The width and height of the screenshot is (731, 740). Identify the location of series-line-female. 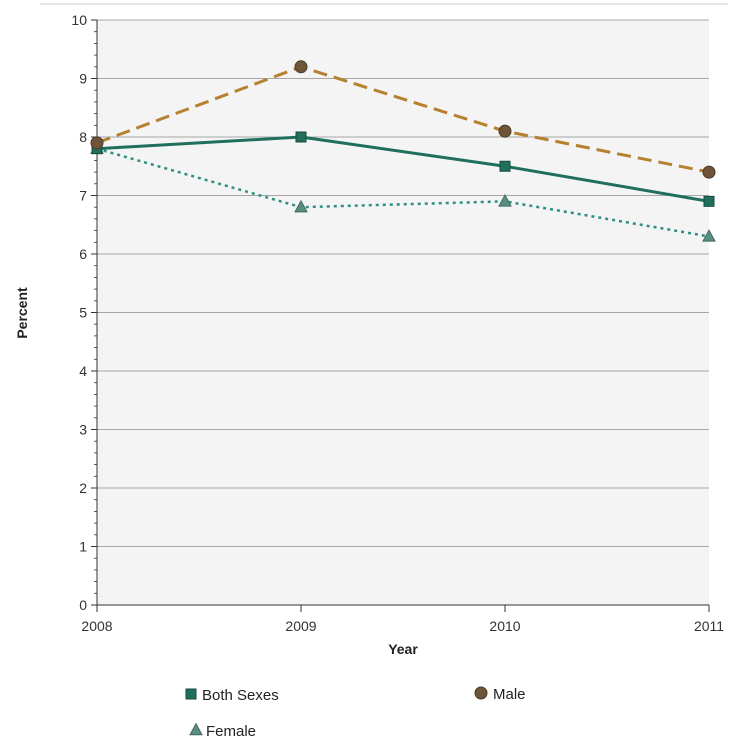
(403, 192).